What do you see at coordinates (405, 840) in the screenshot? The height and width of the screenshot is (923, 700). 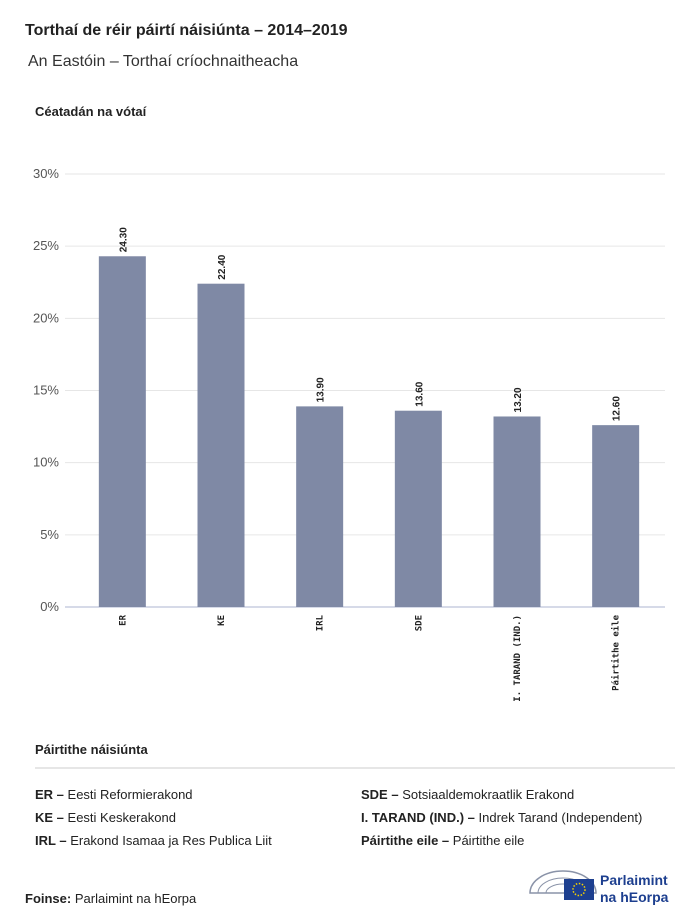 I see `legend-abbr: Páirtithe eile –` at bounding box center [405, 840].